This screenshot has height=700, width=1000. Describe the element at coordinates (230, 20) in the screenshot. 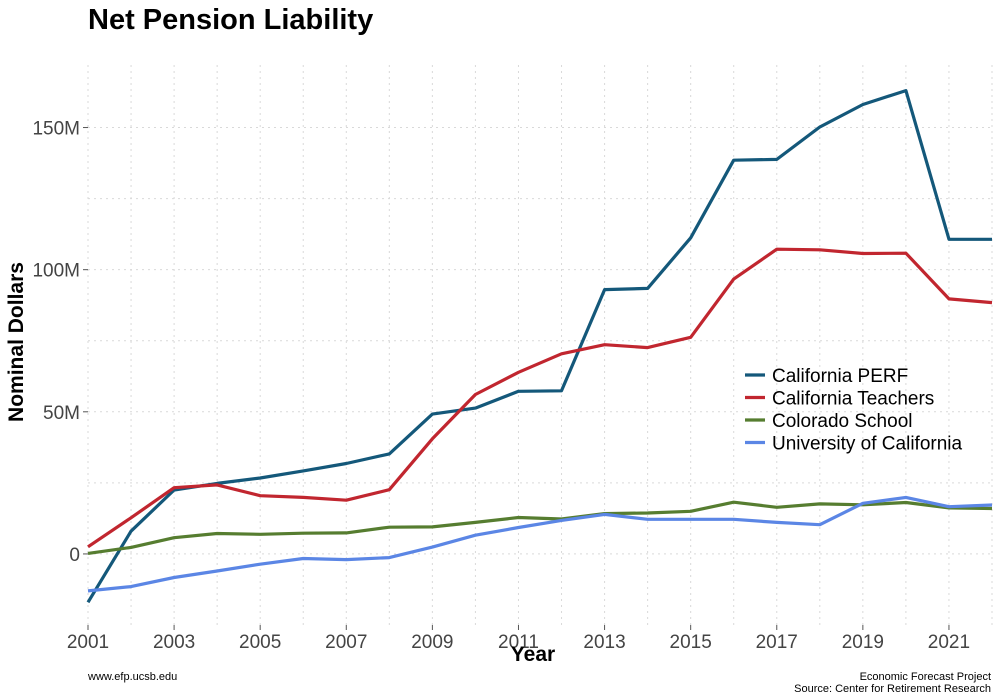

I see `chart-title: Net Pension Liability` at that location.